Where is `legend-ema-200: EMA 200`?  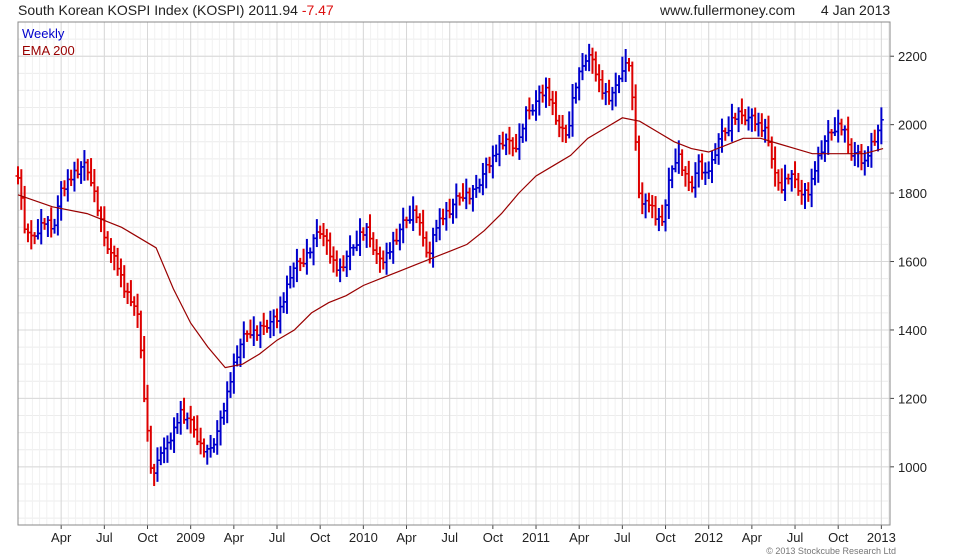 legend-ema-200: EMA 200 is located at coordinates (48, 50).